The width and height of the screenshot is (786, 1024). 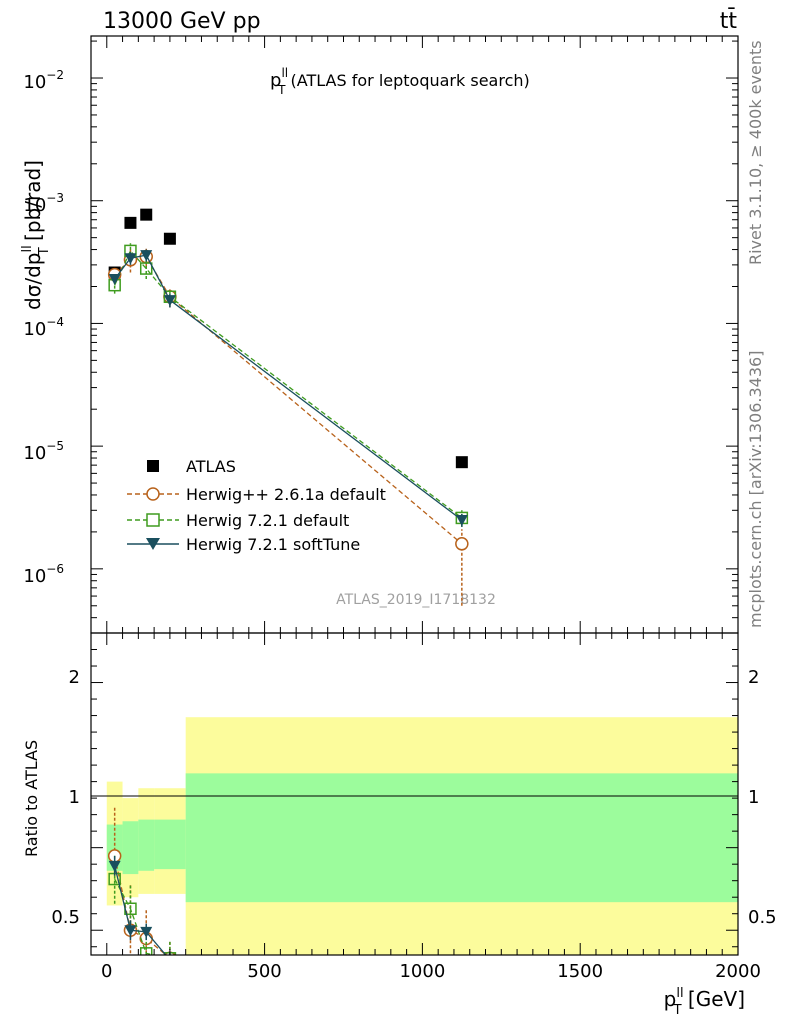 What do you see at coordinates (284, 73) in the screenshot?
I see `plot-title-sup: ll` at bounding box center [284, 73].